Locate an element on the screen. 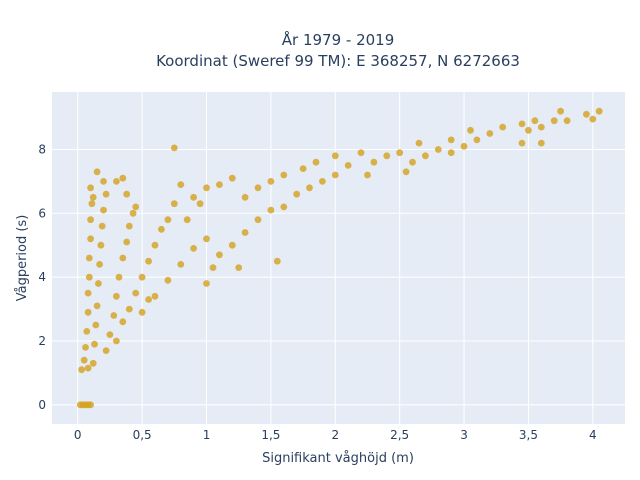  x-tick-label-2: 1 is located at coordinates (207, 435).